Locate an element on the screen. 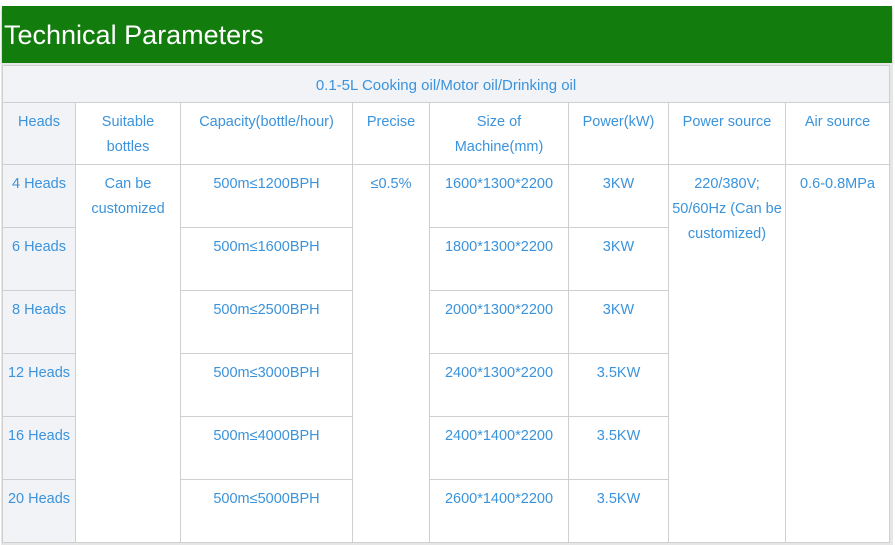  size-cell: 2600*1400*2200 is located at coordinates (499, 511).